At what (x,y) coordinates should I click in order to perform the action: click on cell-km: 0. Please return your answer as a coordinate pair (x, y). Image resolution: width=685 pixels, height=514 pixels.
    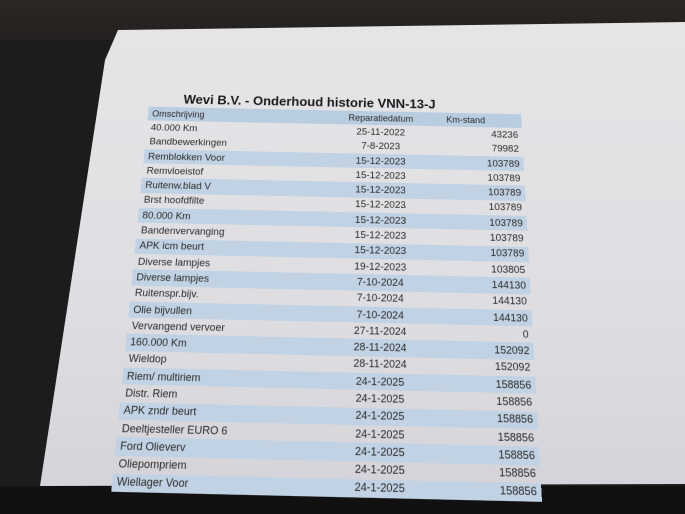
    Looking at the image, I should click on (525, 335).